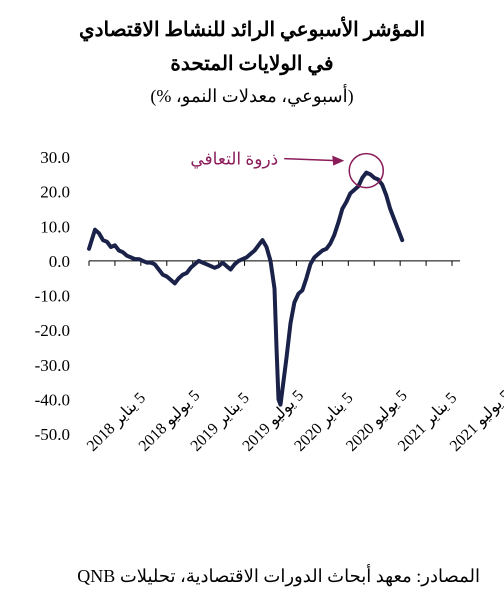 The height and width of the screenshot is (608, 504). What do you see at coordinates (52, 330) in the screenshot?
I see `y-tick-label: -20.0` at bounding box center [52, 330].